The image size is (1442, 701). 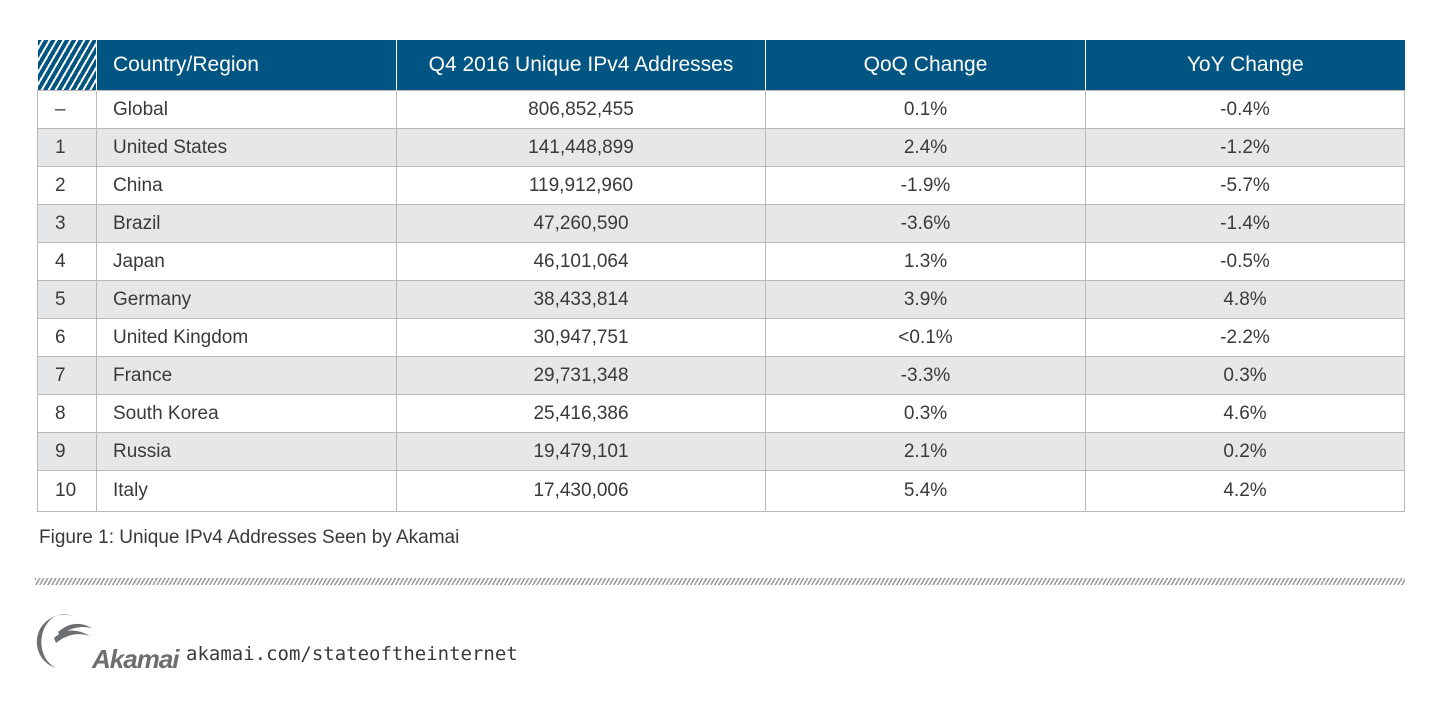 What do you see at coordinates (581, 185) in the screenshot?
I see `cell-addresses: 119,912,960` at bounding box center [581, 185].